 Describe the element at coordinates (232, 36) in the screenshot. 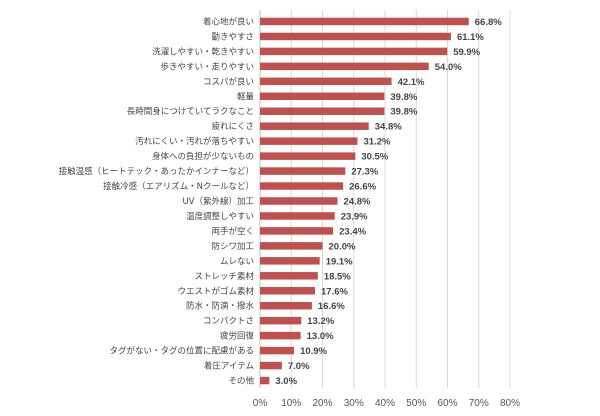

I see `category-label: 動きやすさ` at that location.